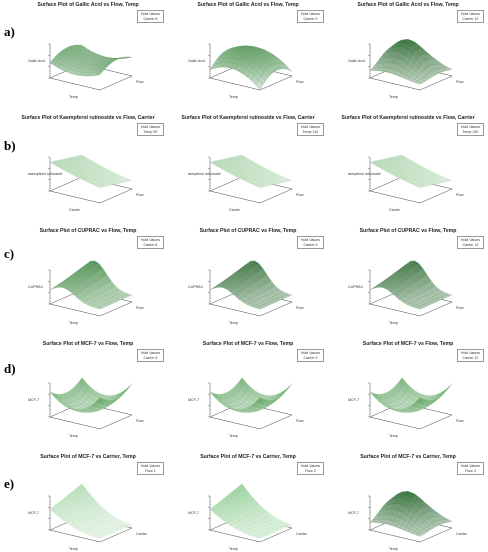  What do you see at coordinates (45, 174) in the screenshot?
I see `z-axis-label: kaempferol rutinoside` at bounding box center [45, 174].